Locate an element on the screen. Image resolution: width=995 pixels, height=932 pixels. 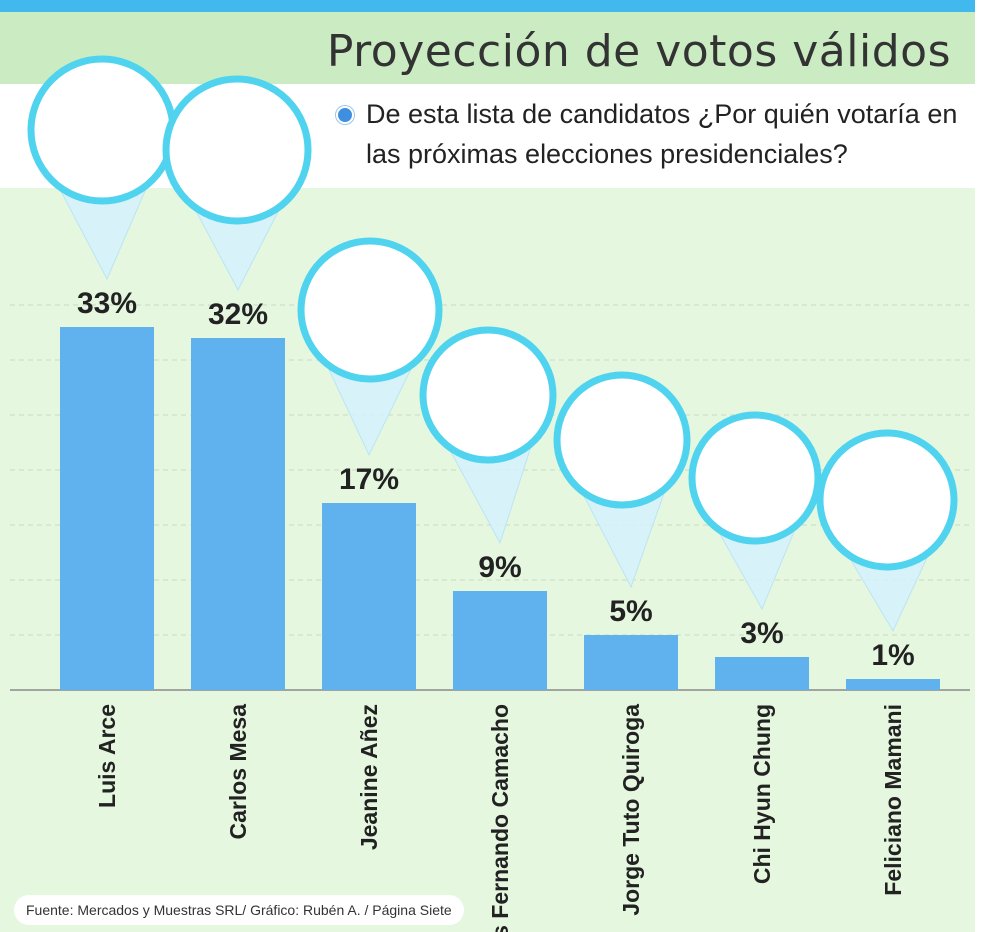
category-label: Jorge Tuto Quiroga is located at coordinates (631, 810).